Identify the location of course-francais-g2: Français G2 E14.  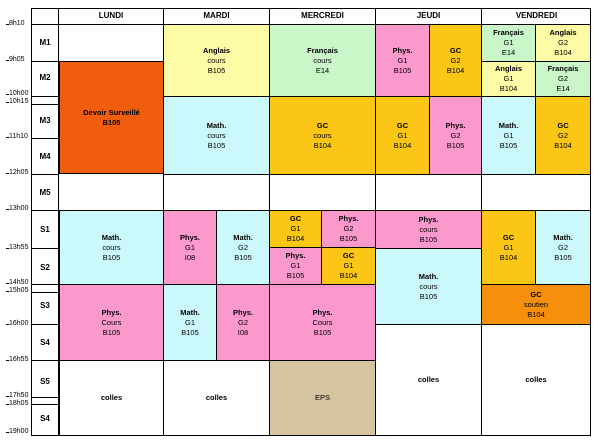
(563, 79).